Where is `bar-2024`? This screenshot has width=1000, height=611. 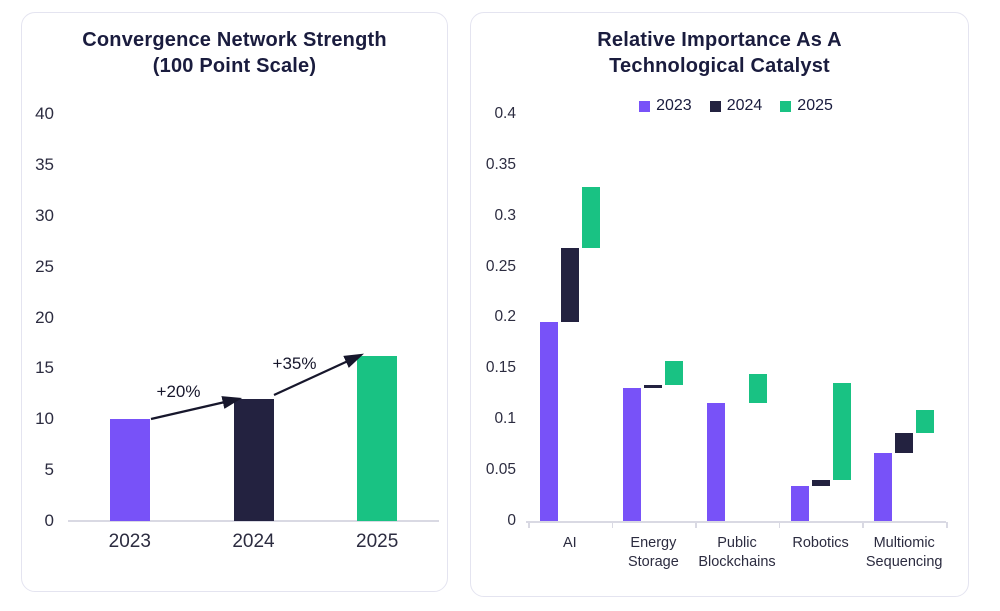 bar-2024 is located at coordinates (253, 459).